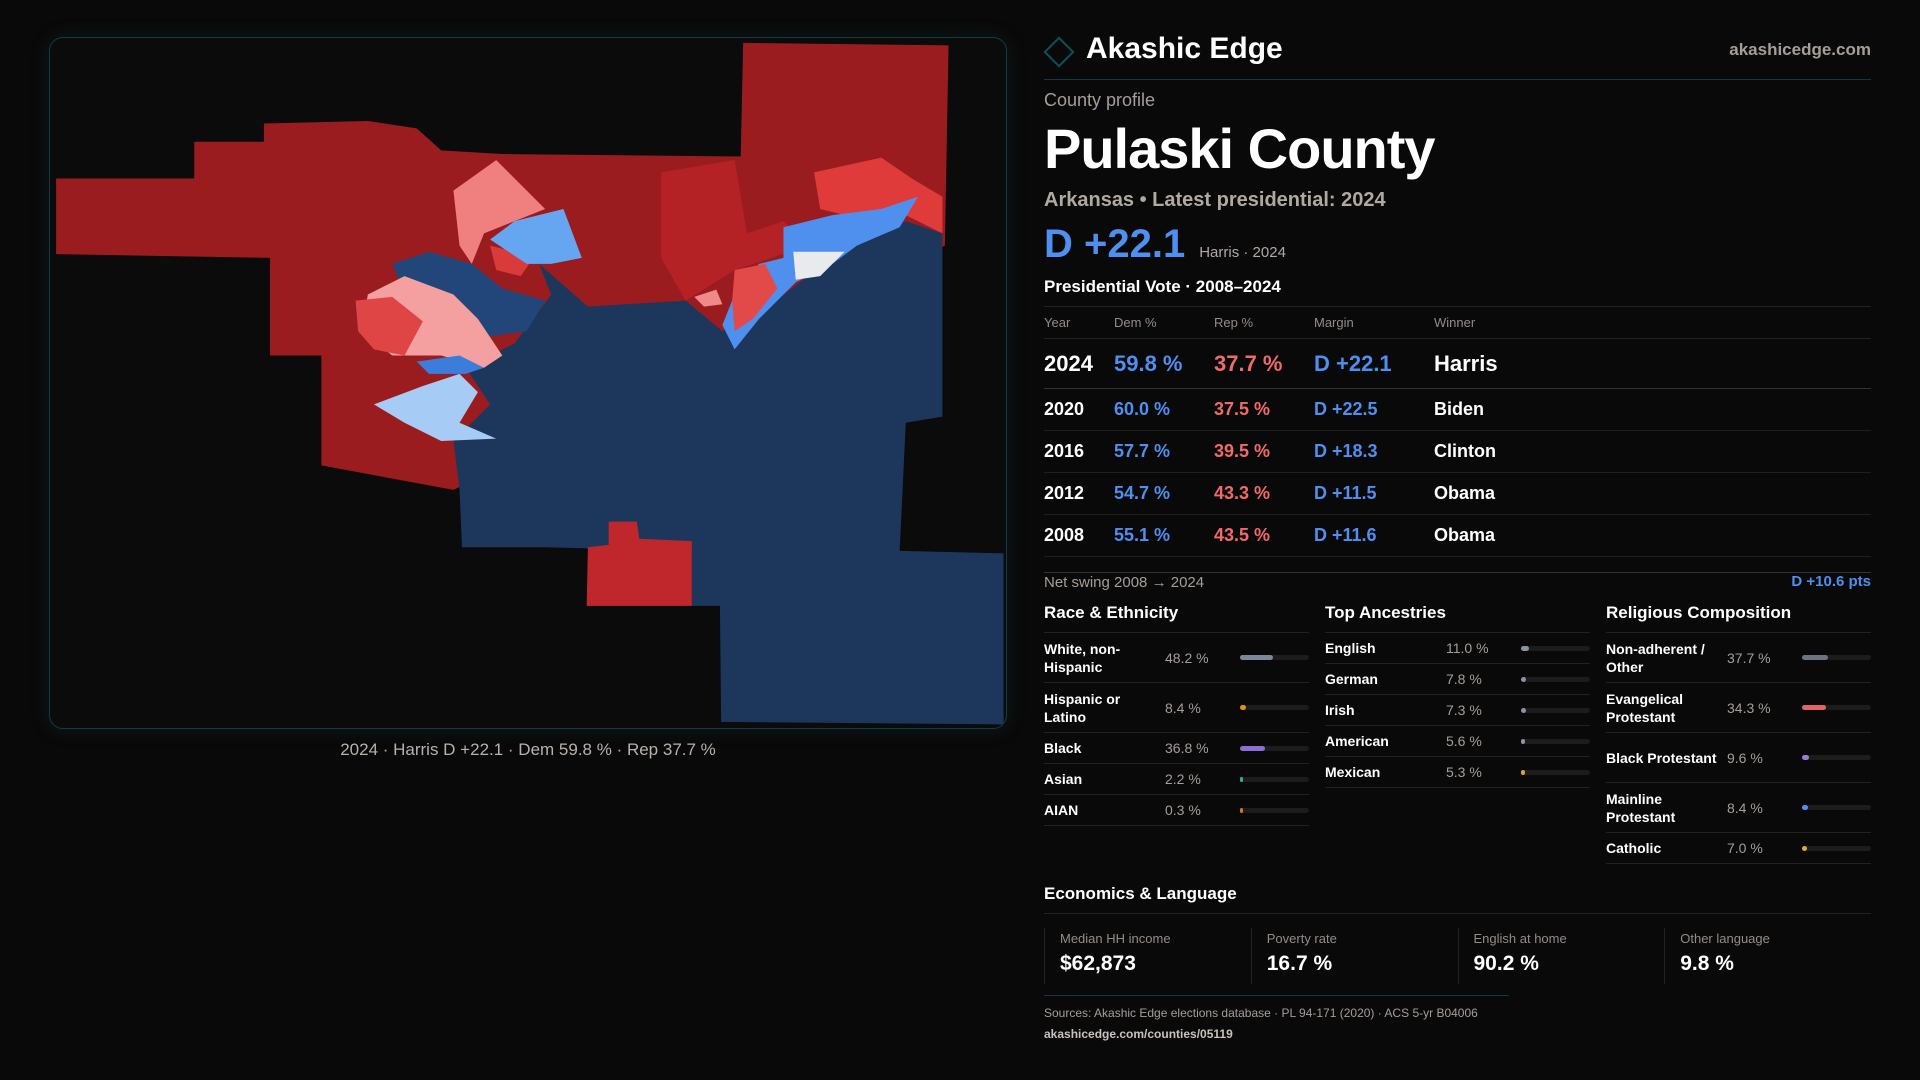 The image size is (1920, 1080). What do you see at coordinates (1351, 679) in the screenshot?
I see `row-label: German` at bounding box center [1351, 679].